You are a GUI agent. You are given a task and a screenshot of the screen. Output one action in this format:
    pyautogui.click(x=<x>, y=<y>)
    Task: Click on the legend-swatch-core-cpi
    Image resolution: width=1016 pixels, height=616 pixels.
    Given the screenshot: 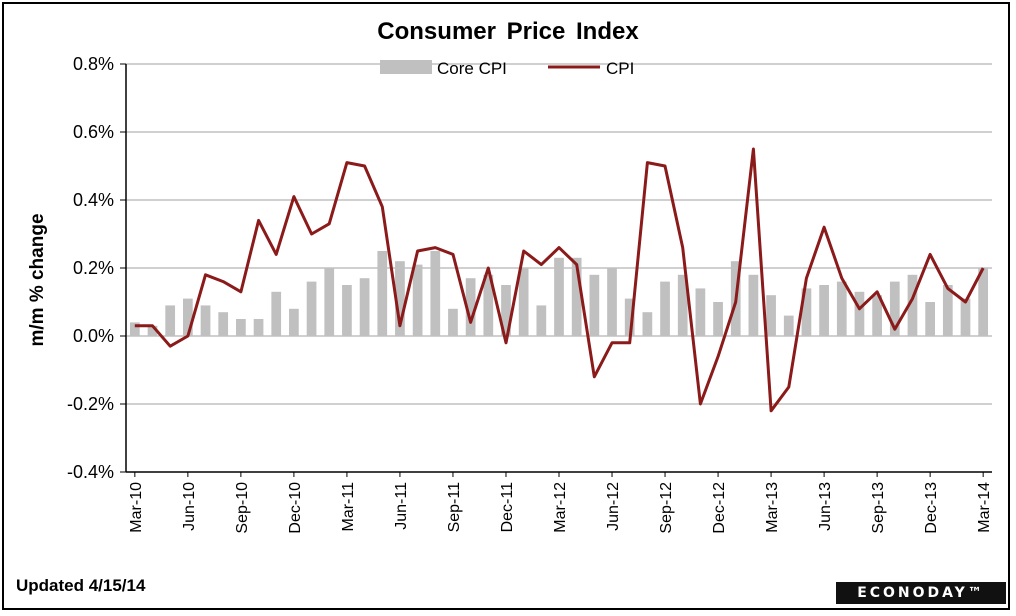 What is the action you would take?
    pyautogui.click(x=406, y=67)
    